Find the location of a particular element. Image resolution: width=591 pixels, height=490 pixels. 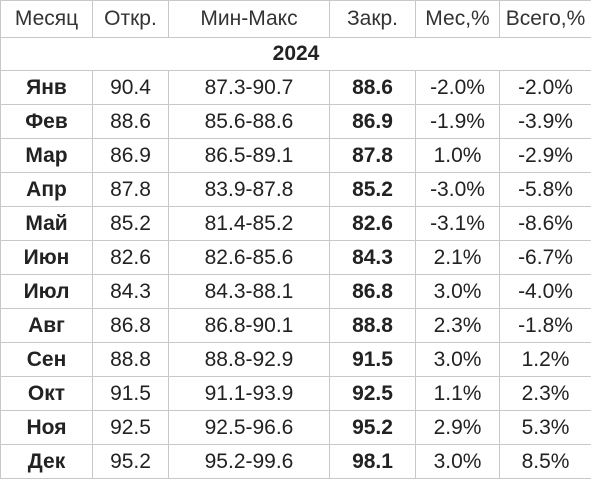

min-max-cell: 92.5-96.6 is located at coordinates (249, 427).